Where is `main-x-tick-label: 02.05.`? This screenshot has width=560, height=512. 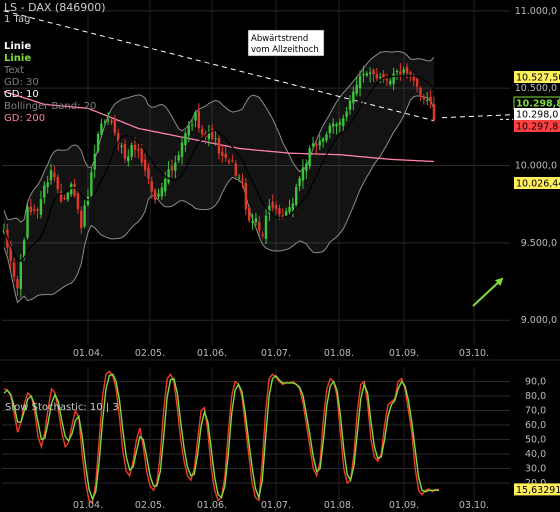
main-x-tick-label: 02.05. is located at coordinates (150, 353).